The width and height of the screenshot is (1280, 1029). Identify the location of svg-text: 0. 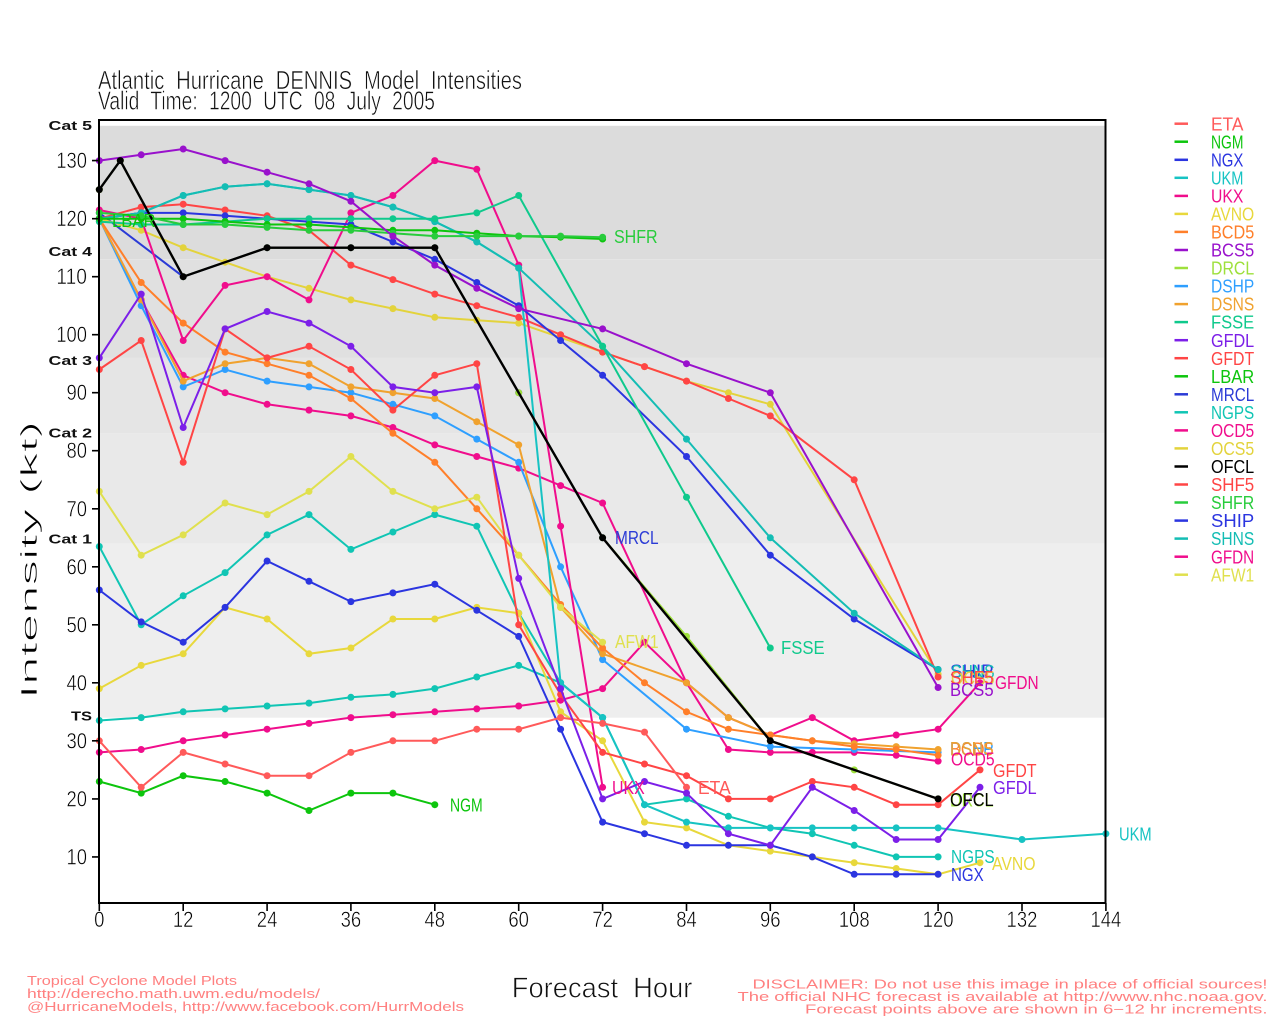
(99, 919).